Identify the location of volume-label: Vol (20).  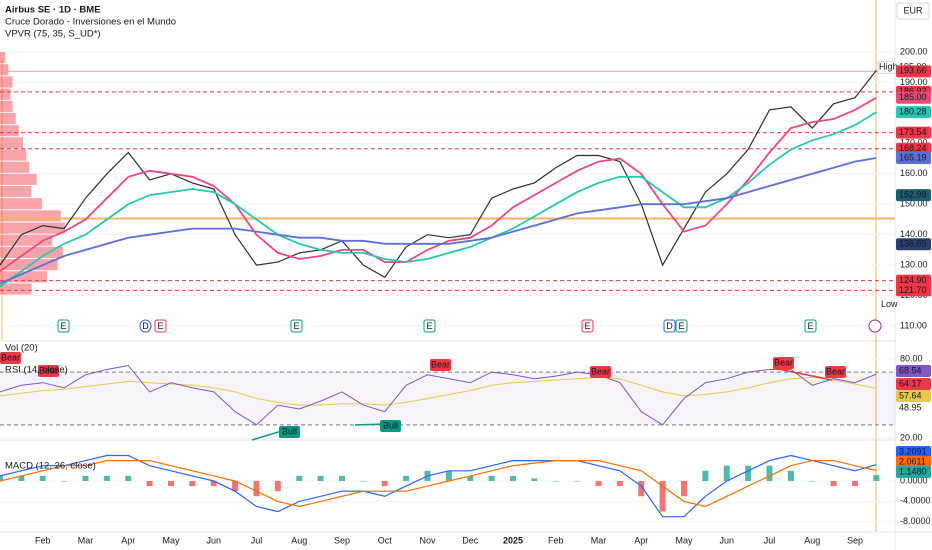
(21, 348).